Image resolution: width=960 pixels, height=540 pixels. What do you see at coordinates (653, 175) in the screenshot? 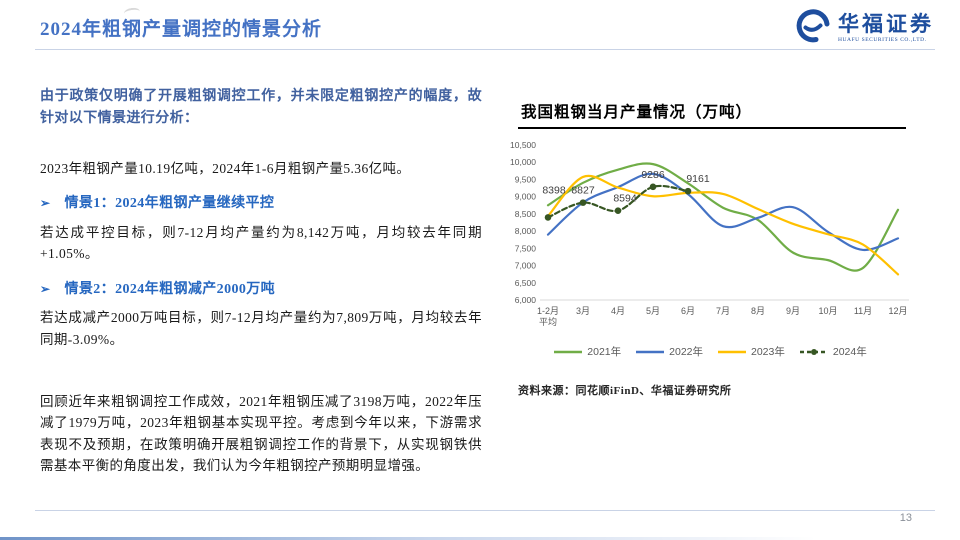
I see `data-label: 9286` at bounding box center [653, 175].